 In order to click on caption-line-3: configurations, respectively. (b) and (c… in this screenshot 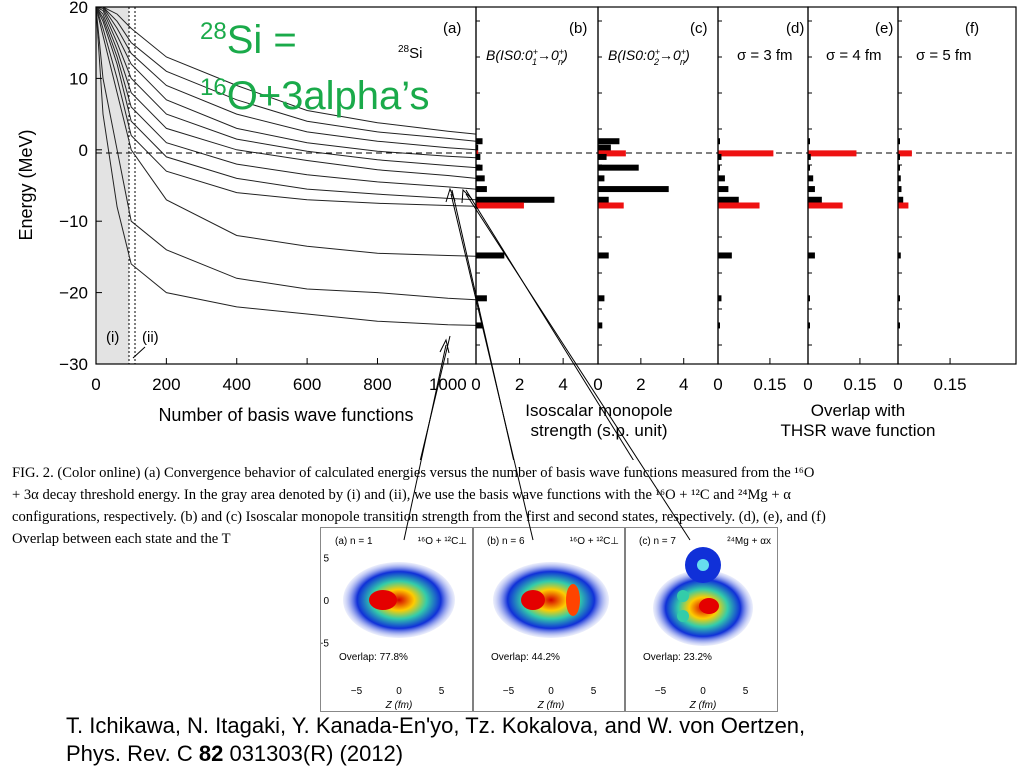, I will do `click(419, 517)`.